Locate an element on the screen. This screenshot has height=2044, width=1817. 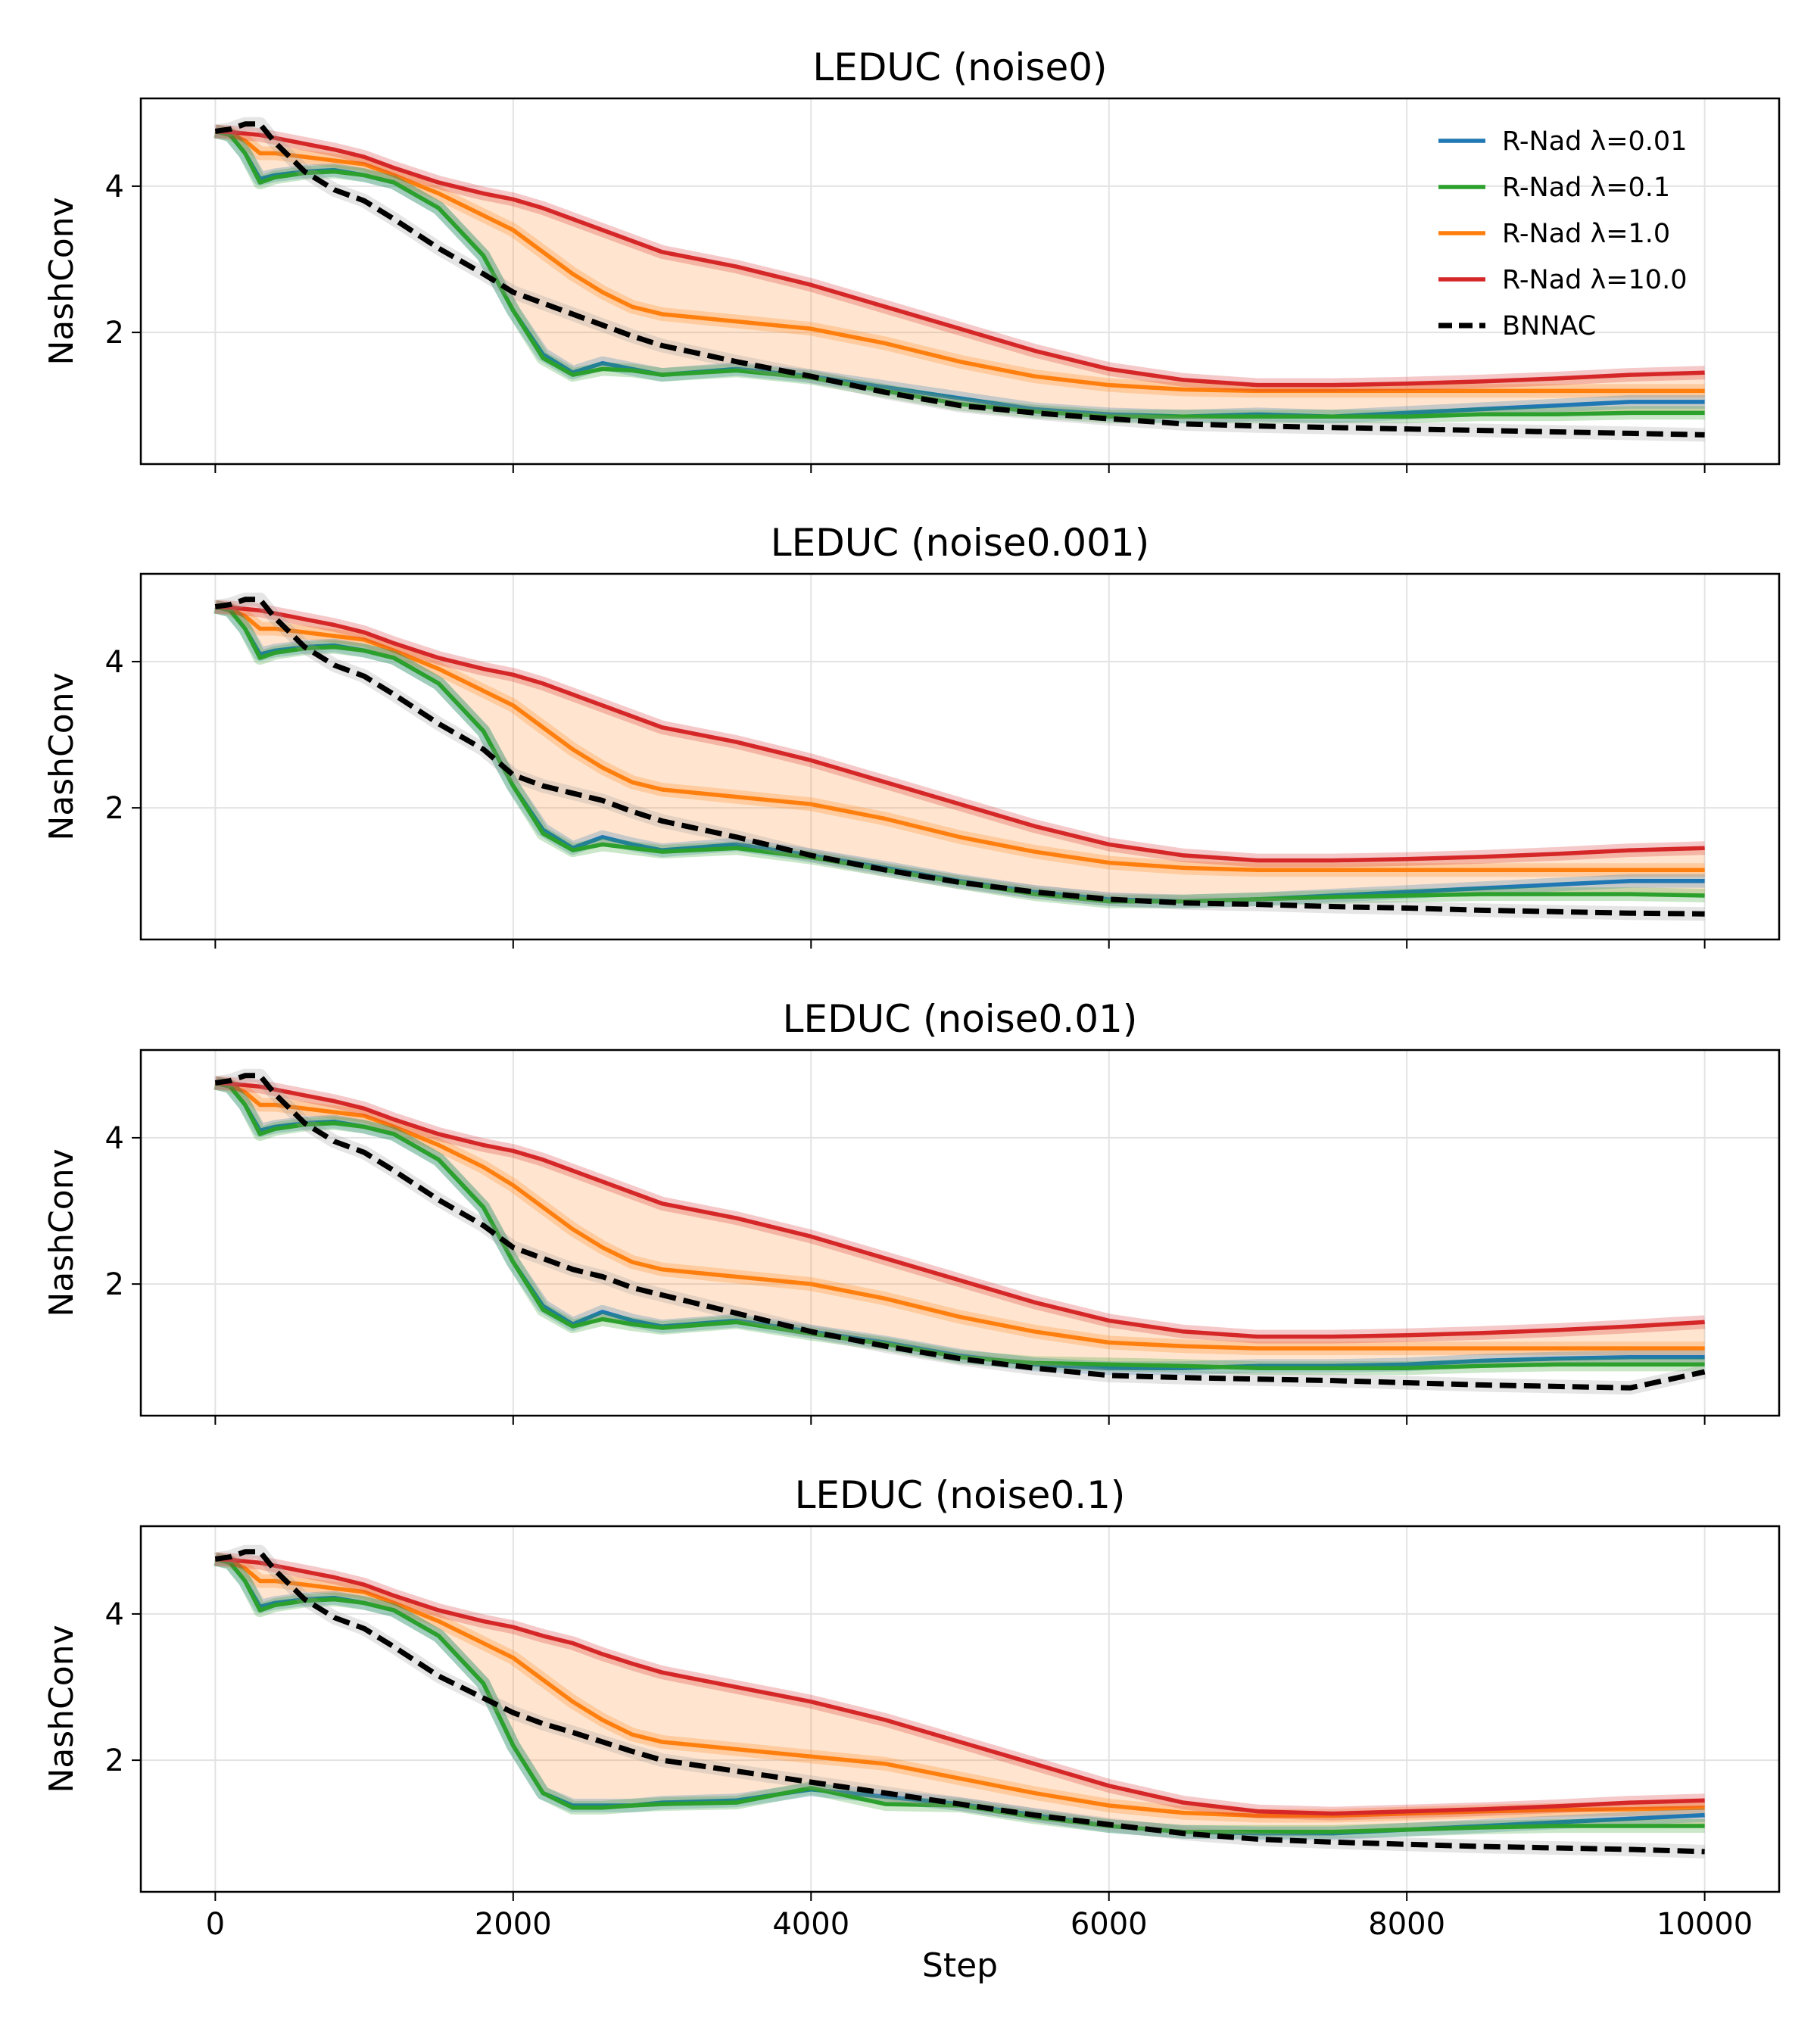
legend-entry: BNNAC is located at coordinates (1549, 326).